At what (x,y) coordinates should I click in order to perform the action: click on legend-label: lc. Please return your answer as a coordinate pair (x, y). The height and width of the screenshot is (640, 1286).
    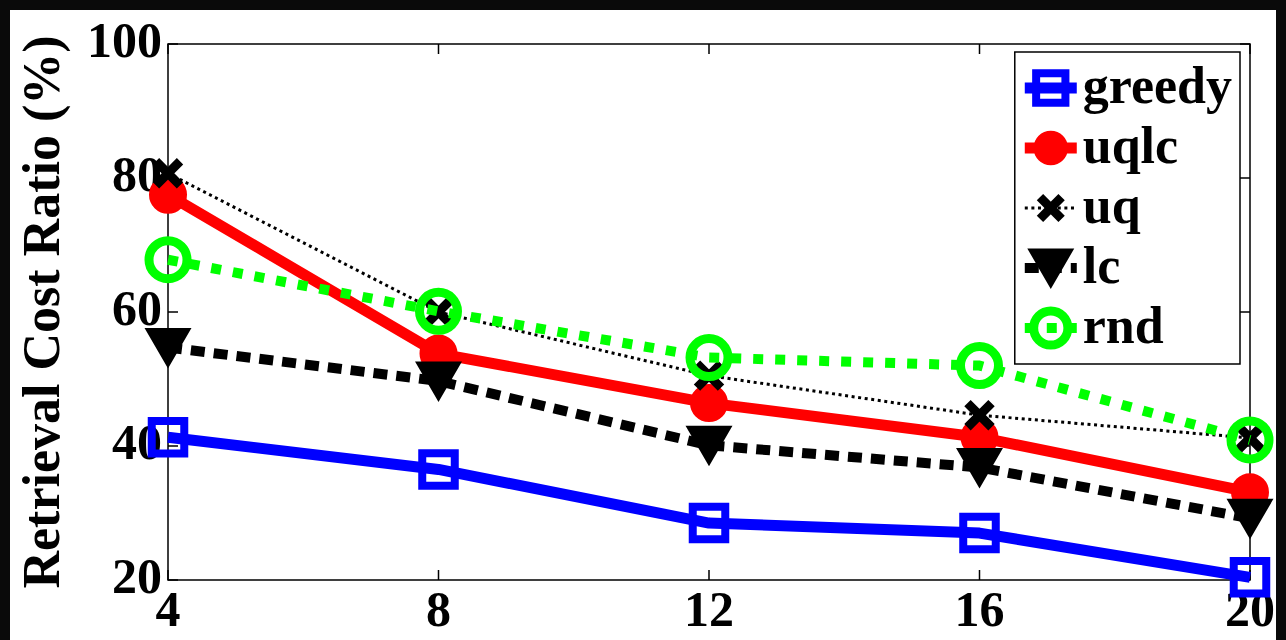
    Looking at the image, I should click on (1101, 266).